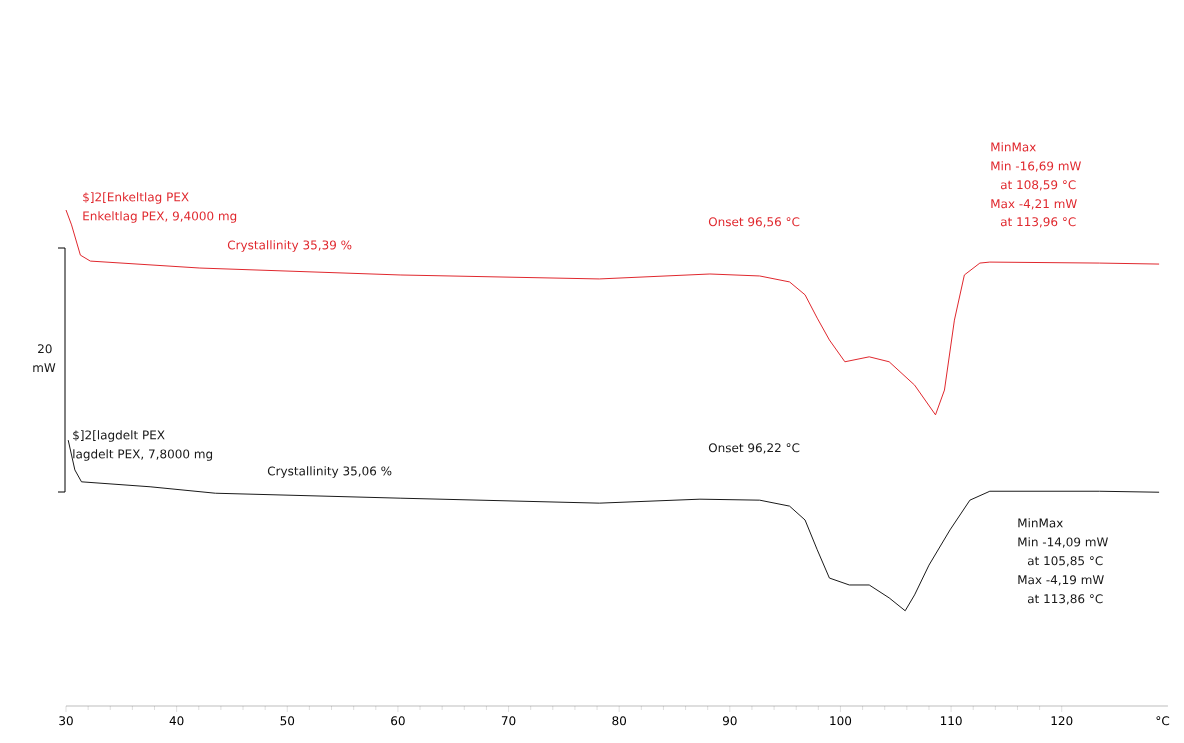 This screenshot has height=743, width=1184. Describe the element at coordinates (44, 367) in the screenshot. I see `text: mW` at that location.